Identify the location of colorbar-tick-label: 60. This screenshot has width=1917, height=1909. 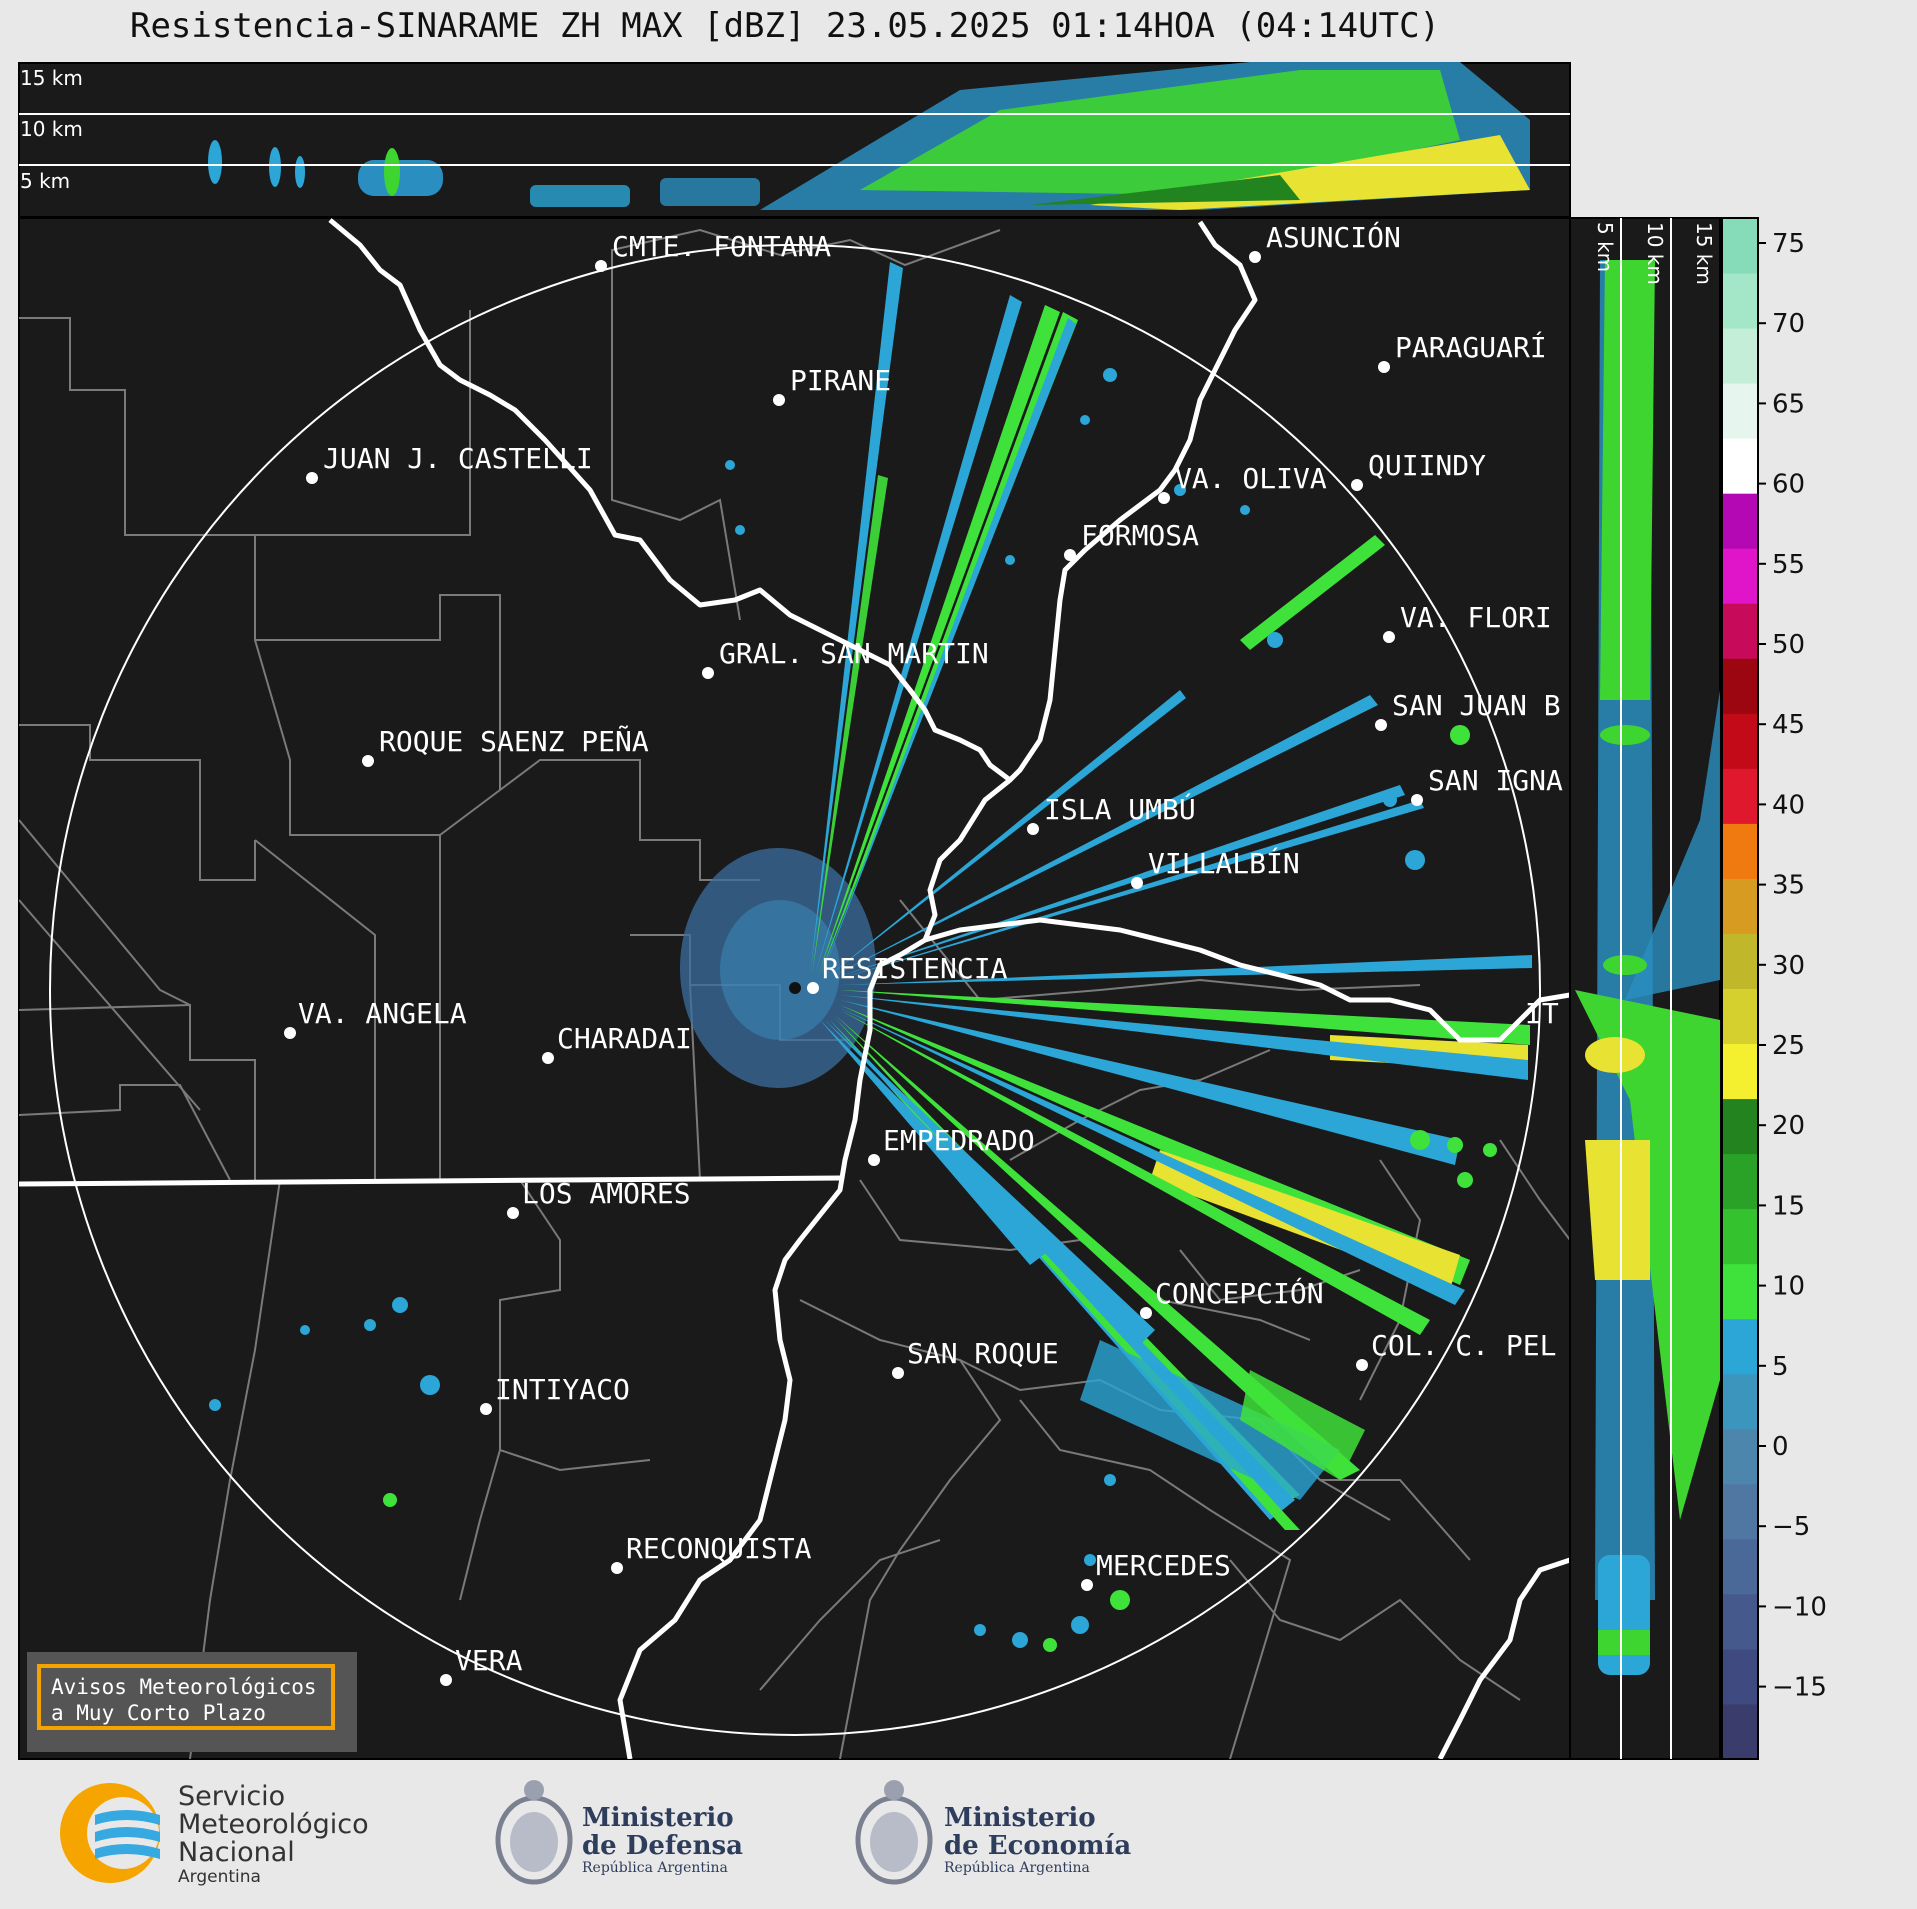
(1788, 485).